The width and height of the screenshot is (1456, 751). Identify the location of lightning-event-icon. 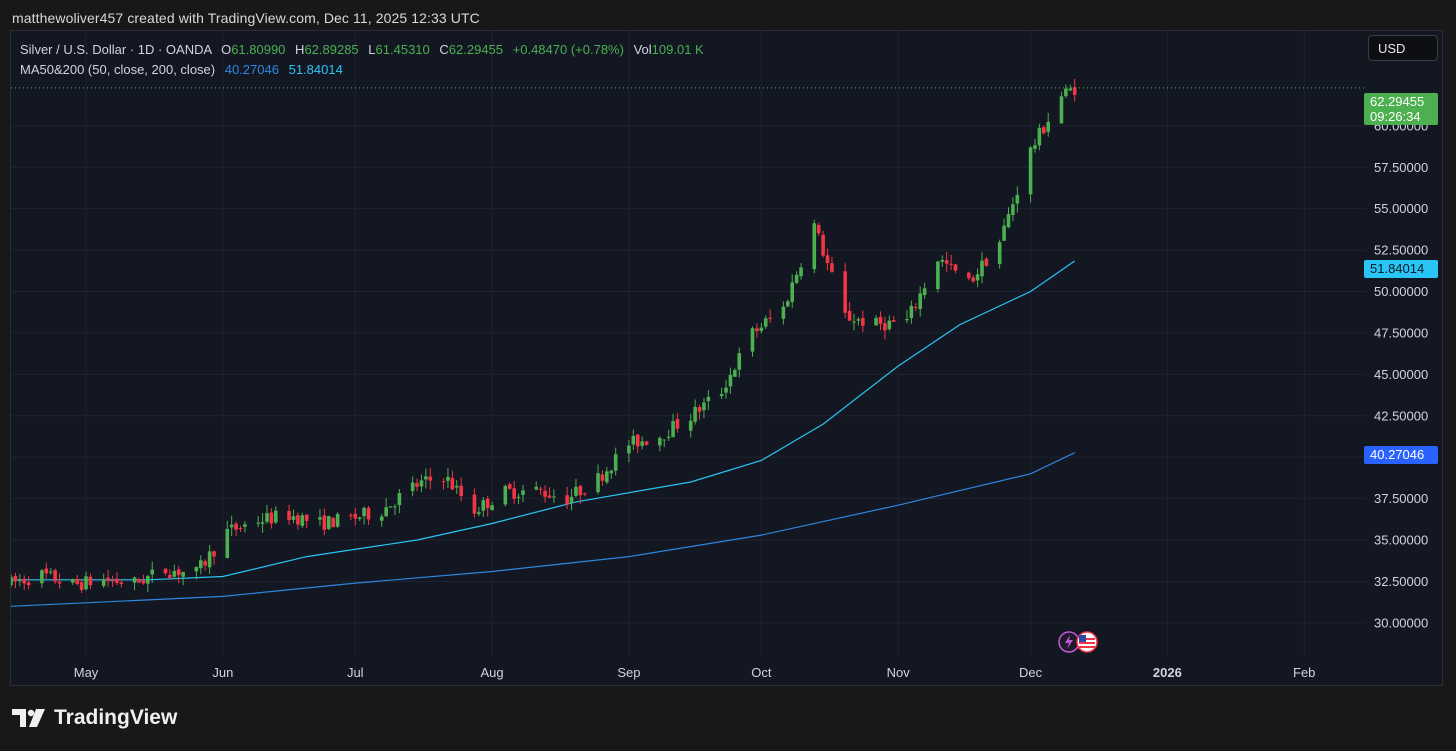
(1069, 642).